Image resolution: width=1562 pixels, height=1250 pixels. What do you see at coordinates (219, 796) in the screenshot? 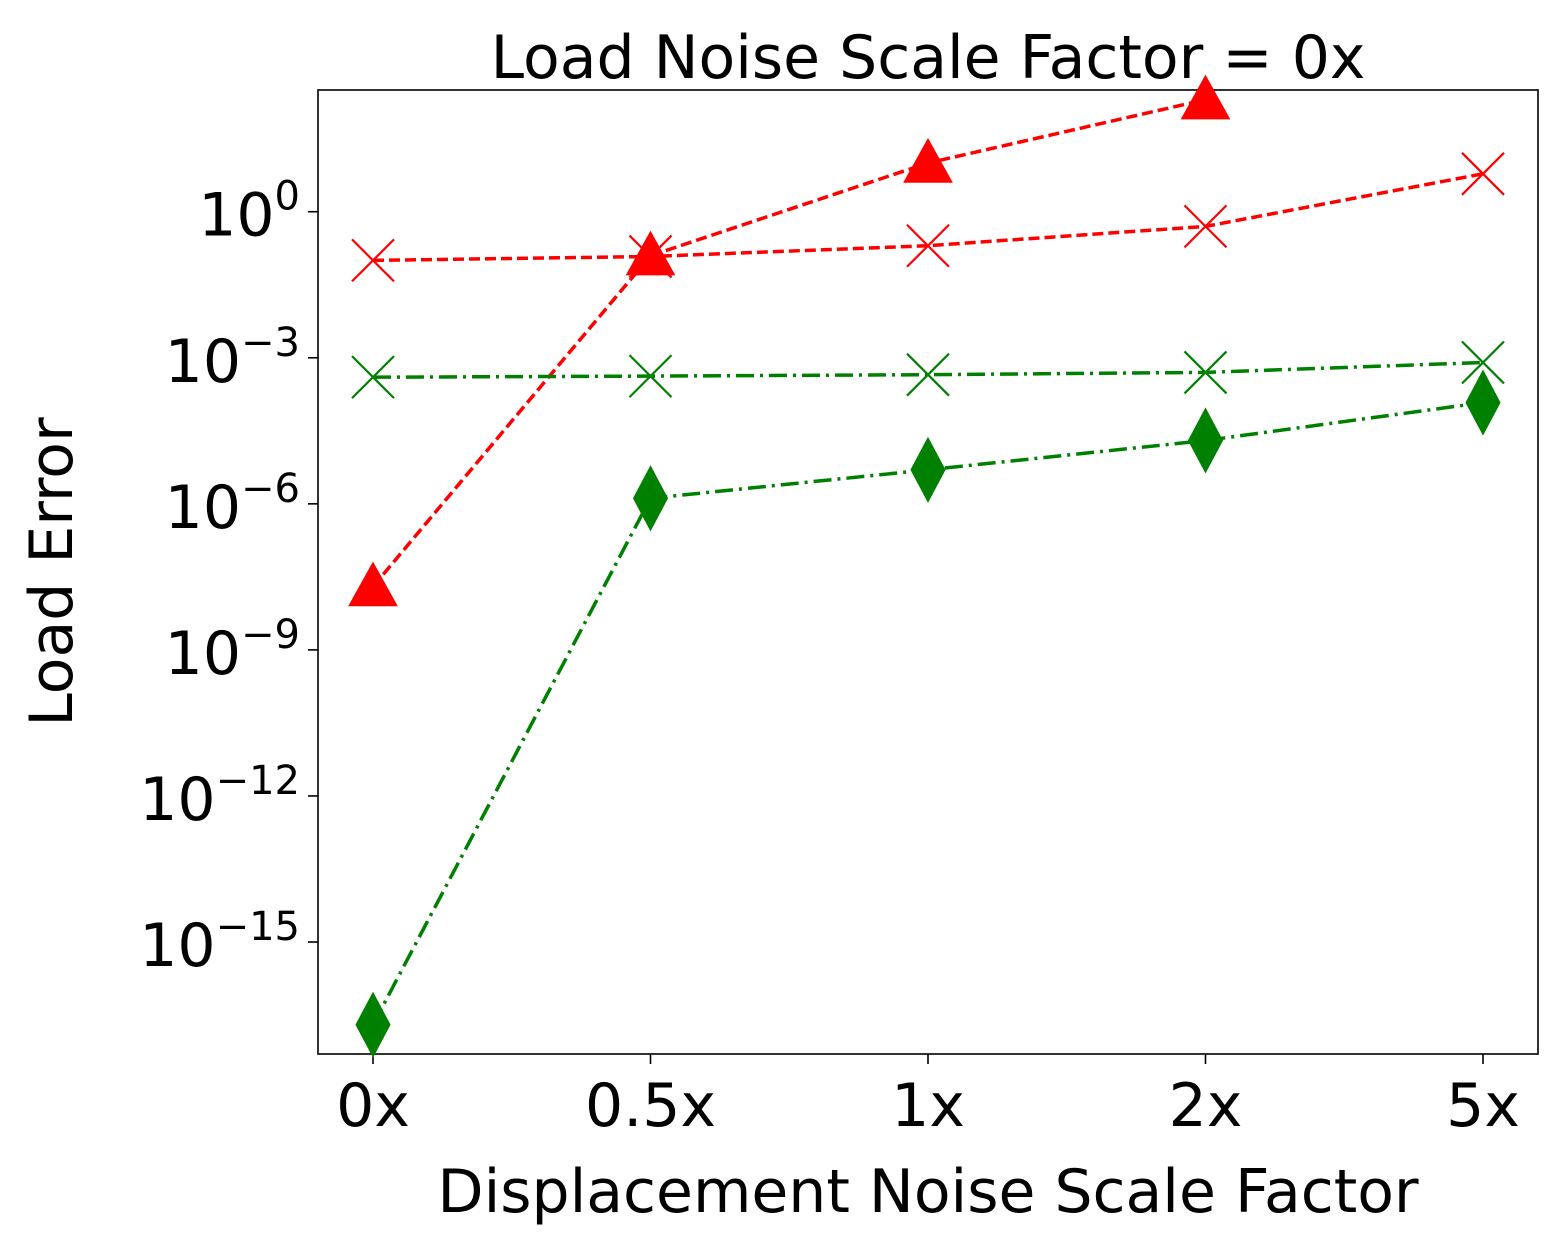
I see `y-tick-label: 10⁻¹²` at bounding box center [219, 796].